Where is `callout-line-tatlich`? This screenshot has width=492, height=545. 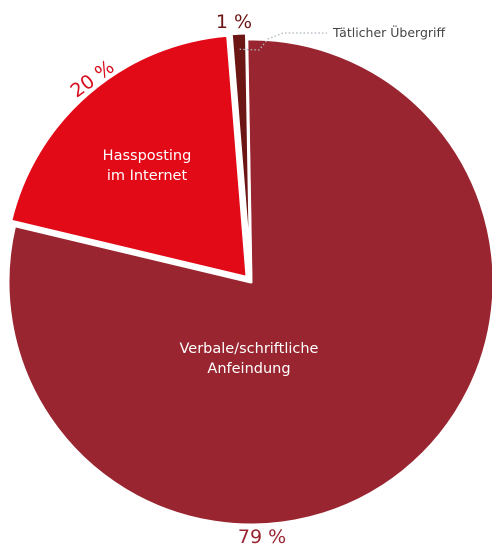
callout-line-tatlich is located at coordinates (283, 41).